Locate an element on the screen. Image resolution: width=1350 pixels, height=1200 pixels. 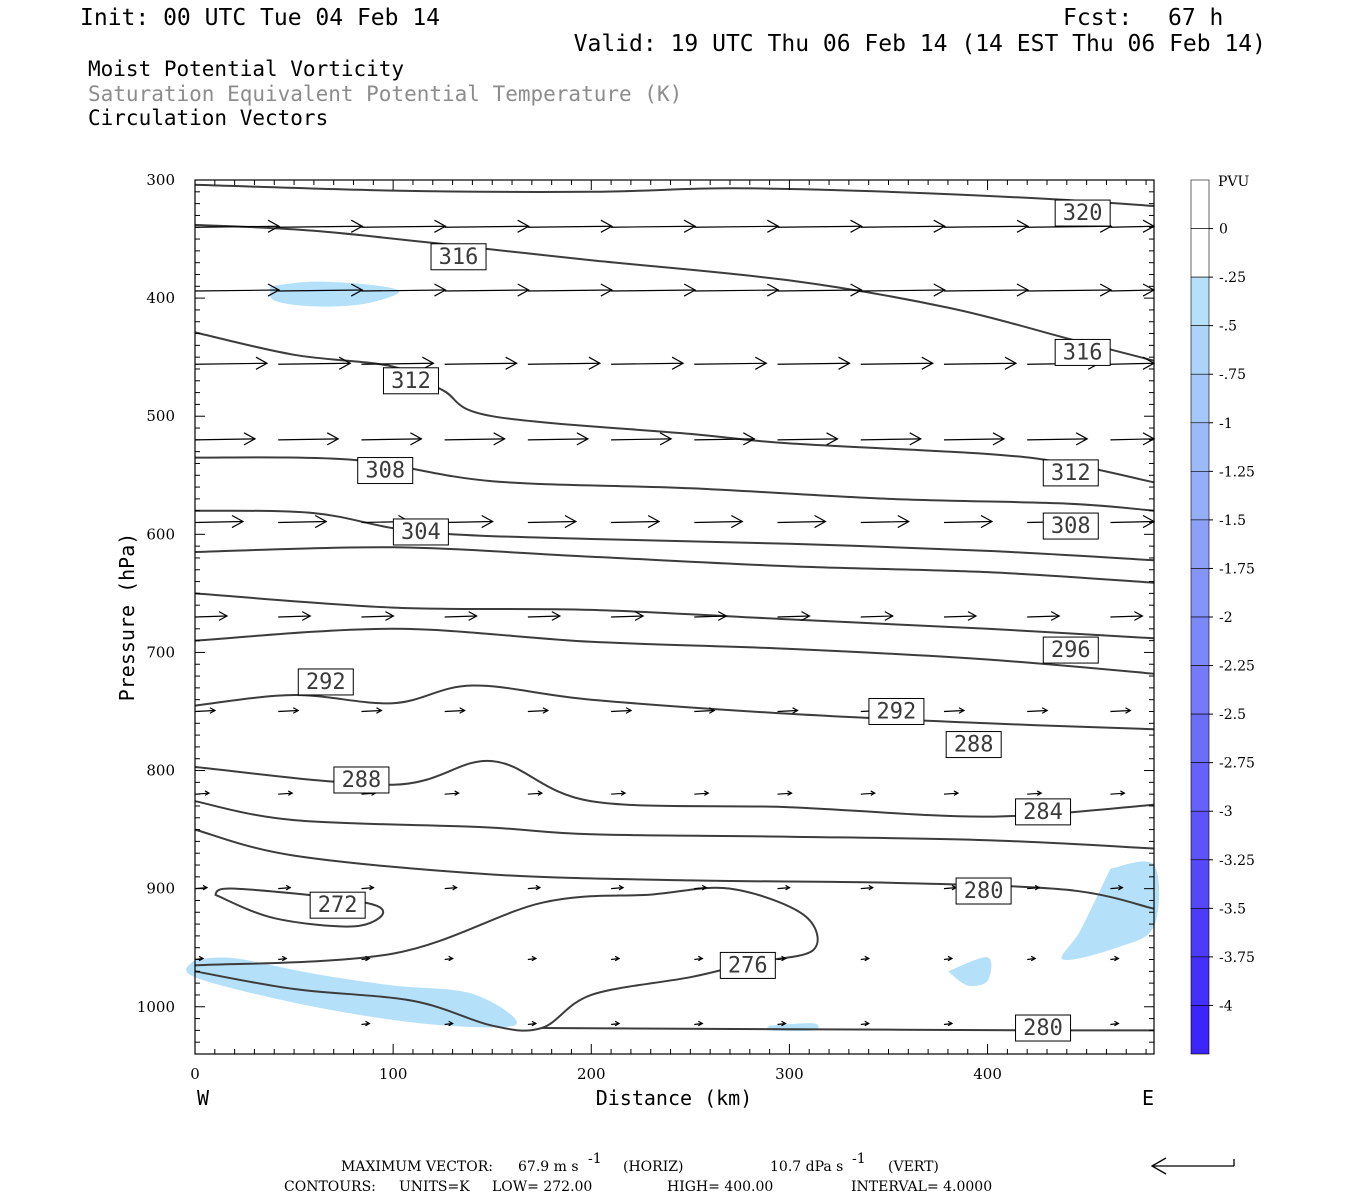
colorbar-label: -4 is located at coordinates (1226, 1006).